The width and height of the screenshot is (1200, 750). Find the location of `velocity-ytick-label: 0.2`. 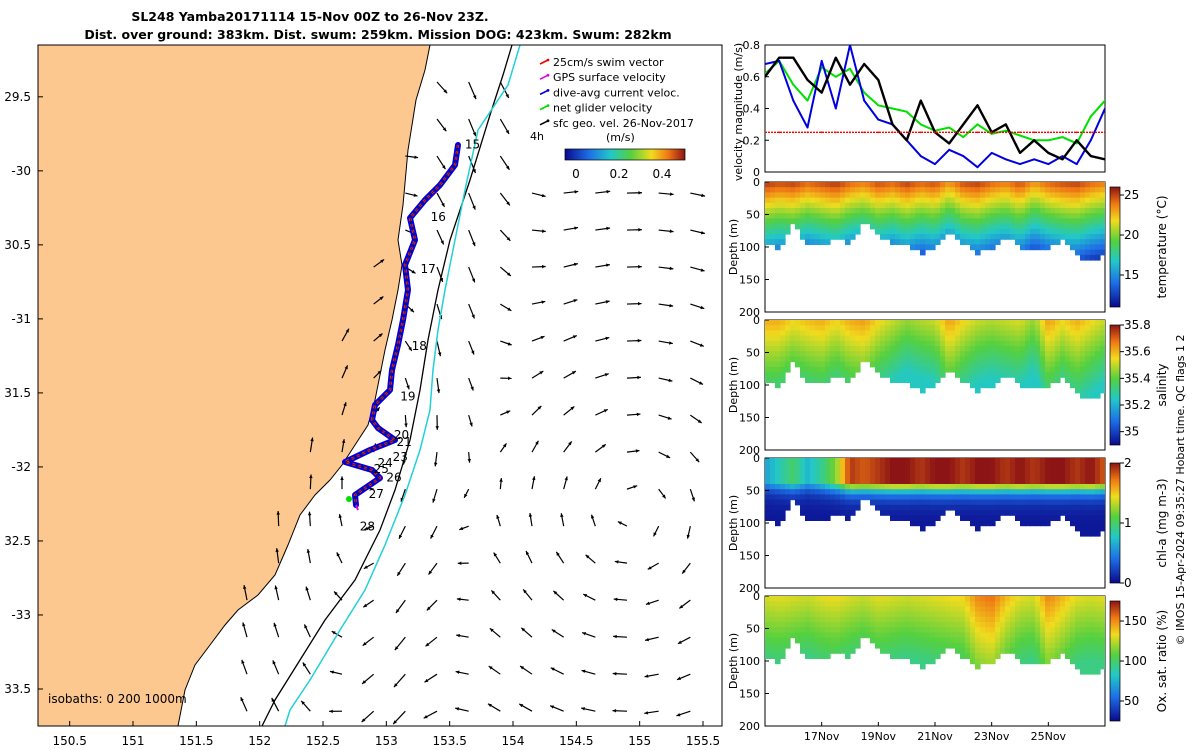

velocity-ytick-label: 0.2 is located at coordinates (752, 140).